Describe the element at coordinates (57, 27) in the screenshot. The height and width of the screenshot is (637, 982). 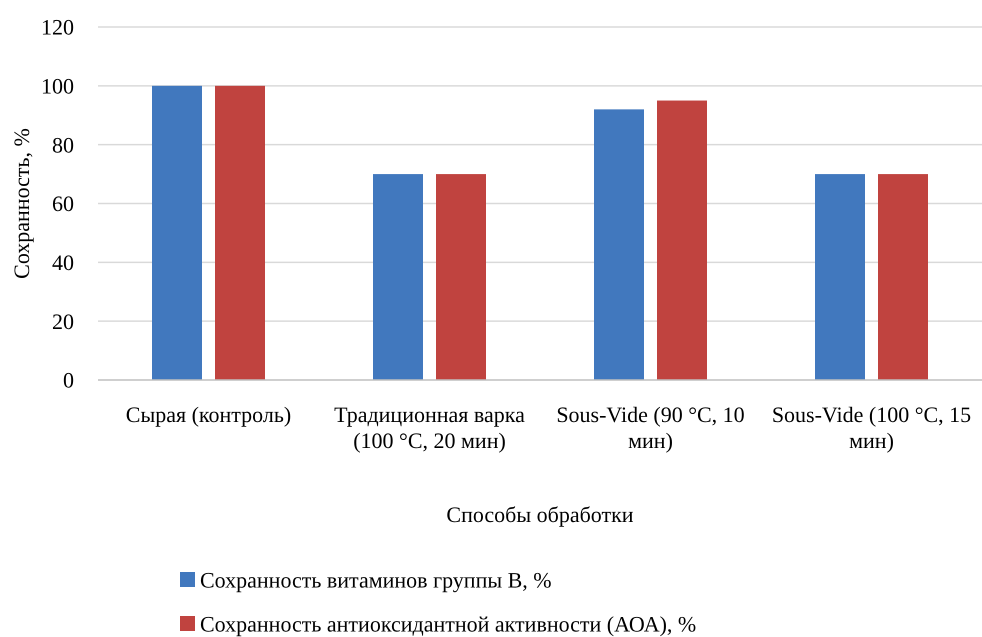
I see `y-tick-label: 120` at that location.